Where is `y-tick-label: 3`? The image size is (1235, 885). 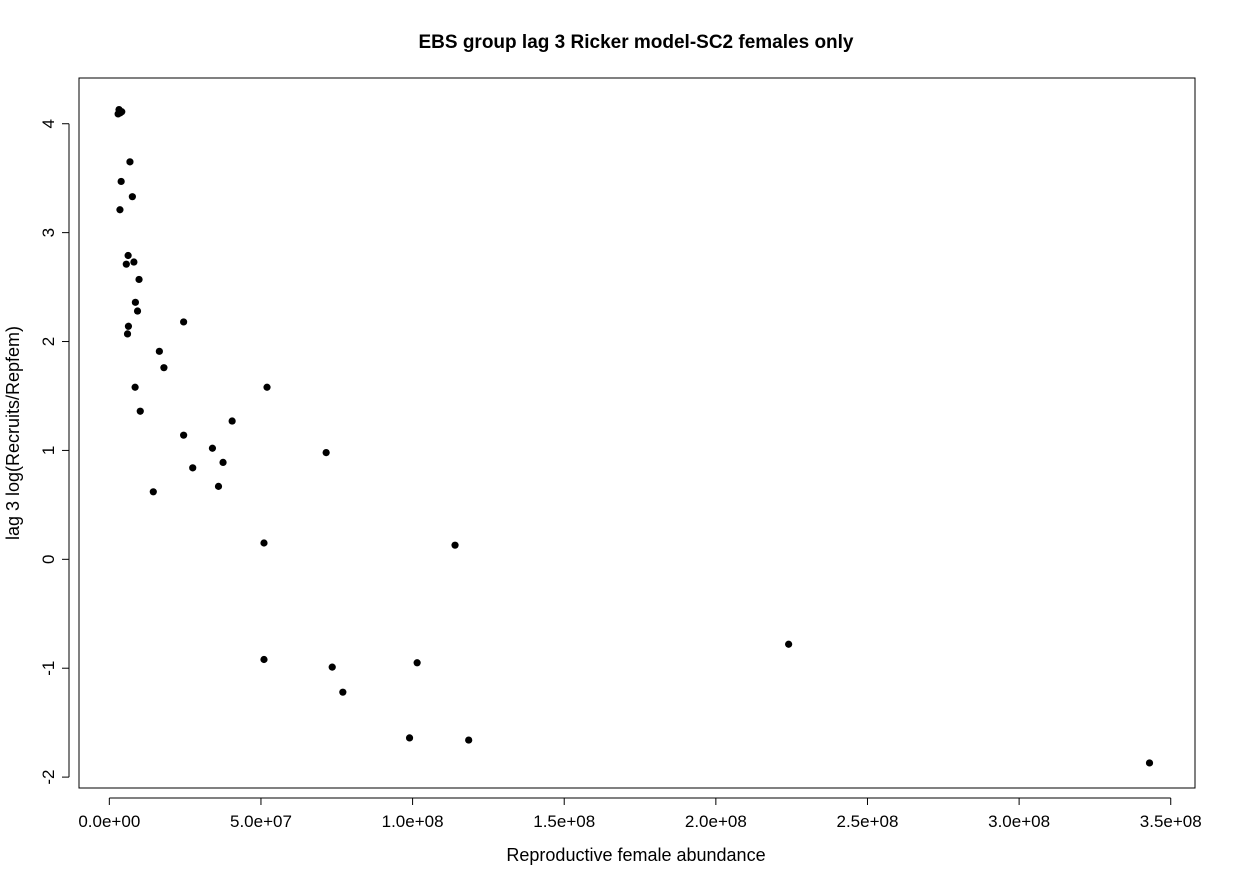 y-tick-label: 3 is located at coordinates (48, 232).